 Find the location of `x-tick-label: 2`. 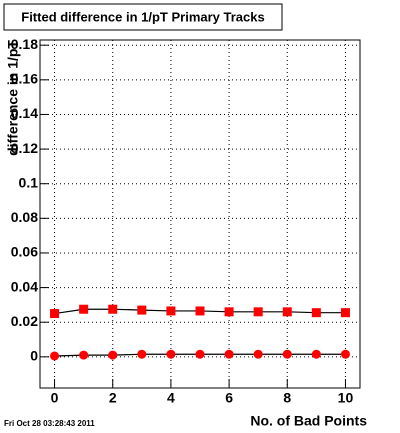

x-tick-label: 2 is located at coordinates (113, 398).